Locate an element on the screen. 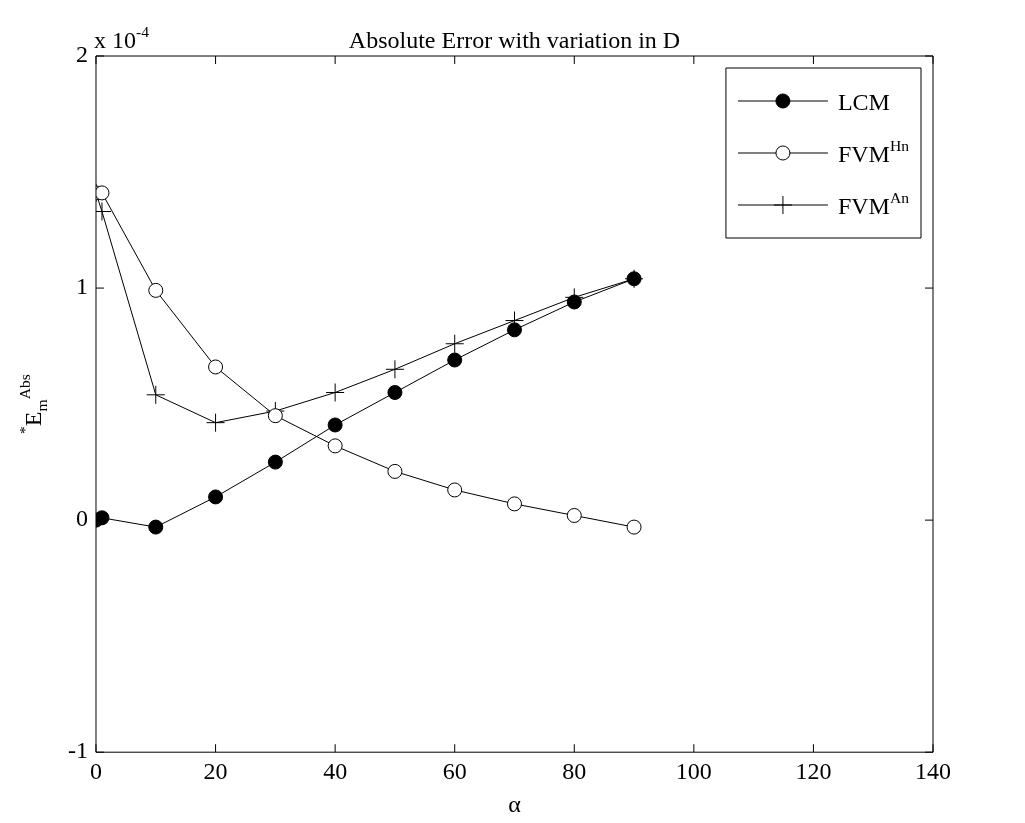 This screenshot has width=1025, height=823. x-tick-label: 60 is located at coordinates (454, 770).